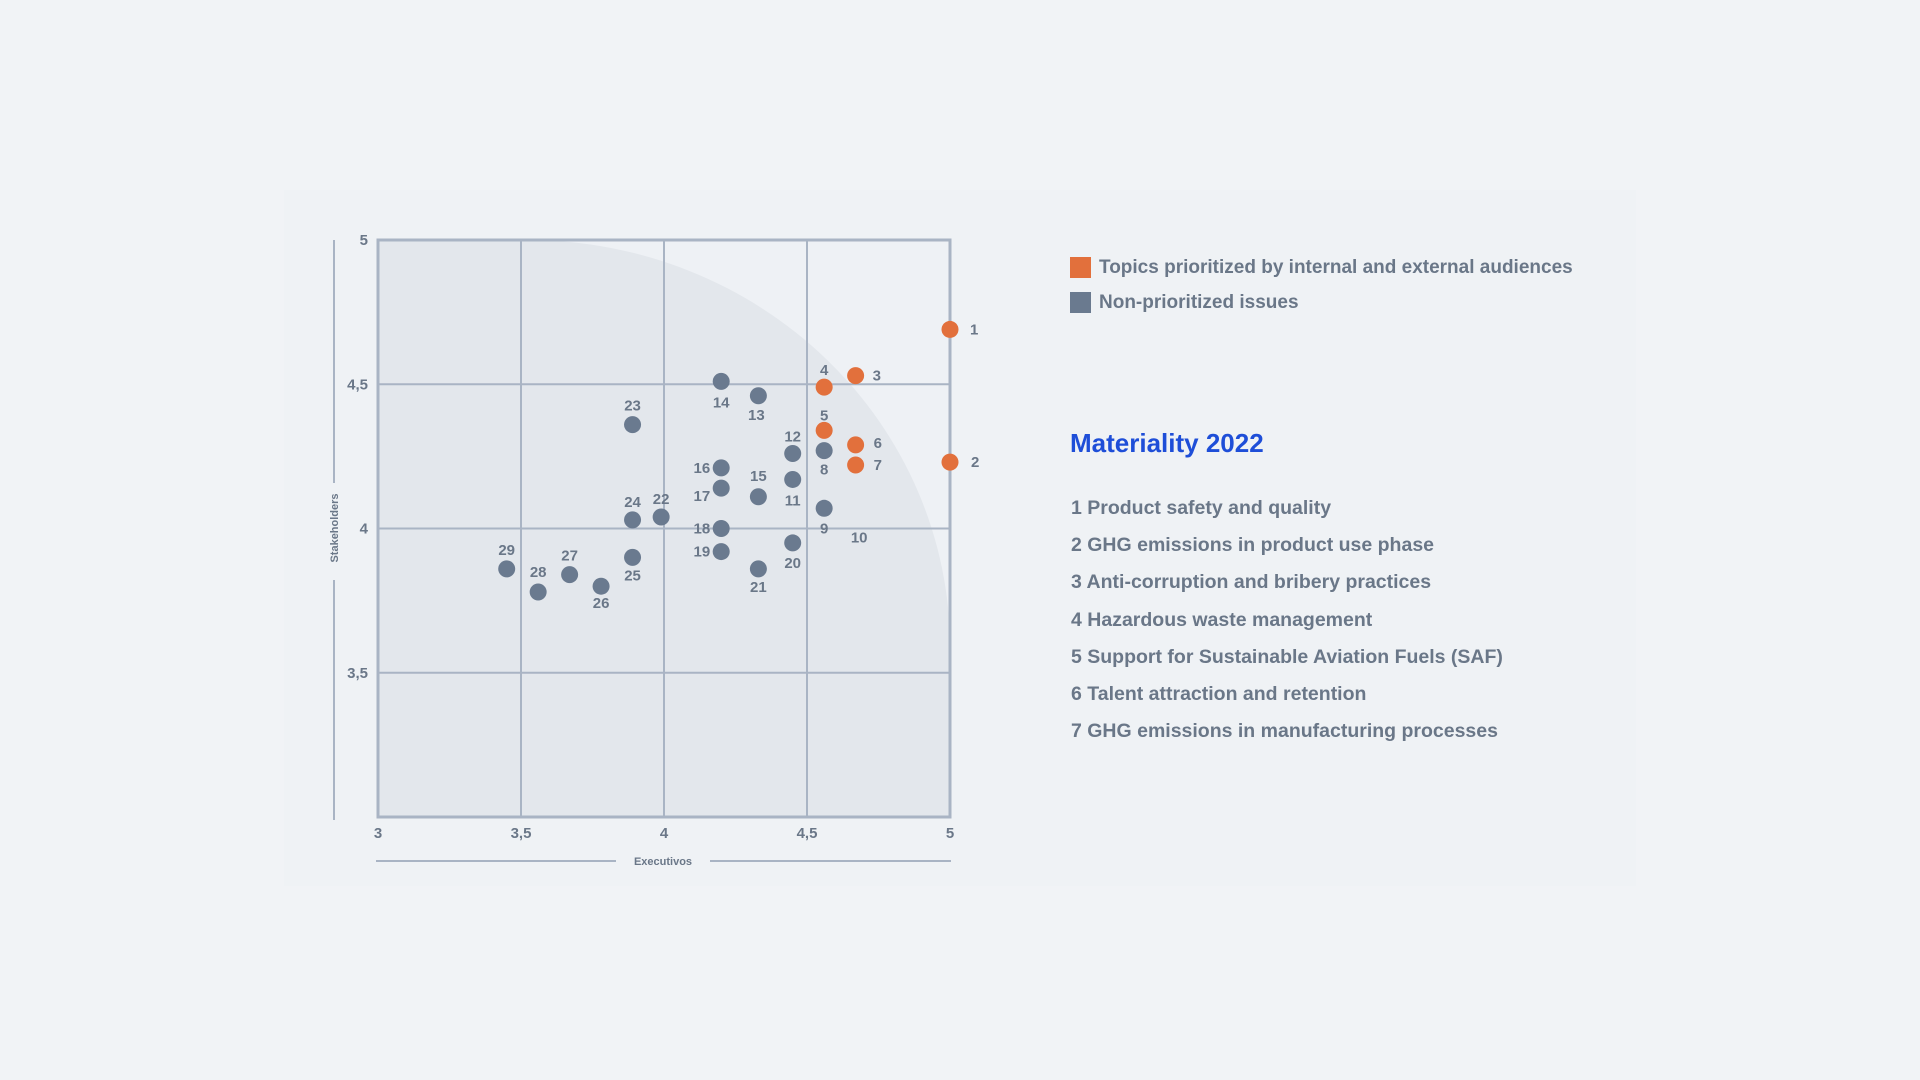  Describe the element at coordinates (792, 436) in the screenshot. I see `data-label-12: 12` at that location.